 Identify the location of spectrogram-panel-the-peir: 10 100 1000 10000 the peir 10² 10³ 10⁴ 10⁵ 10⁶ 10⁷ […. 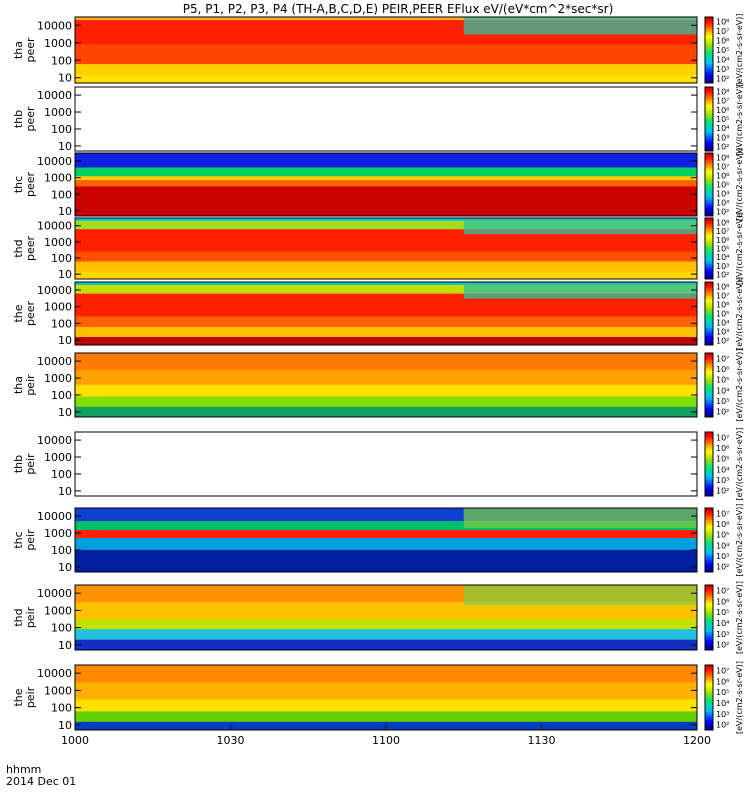
(378, 697).